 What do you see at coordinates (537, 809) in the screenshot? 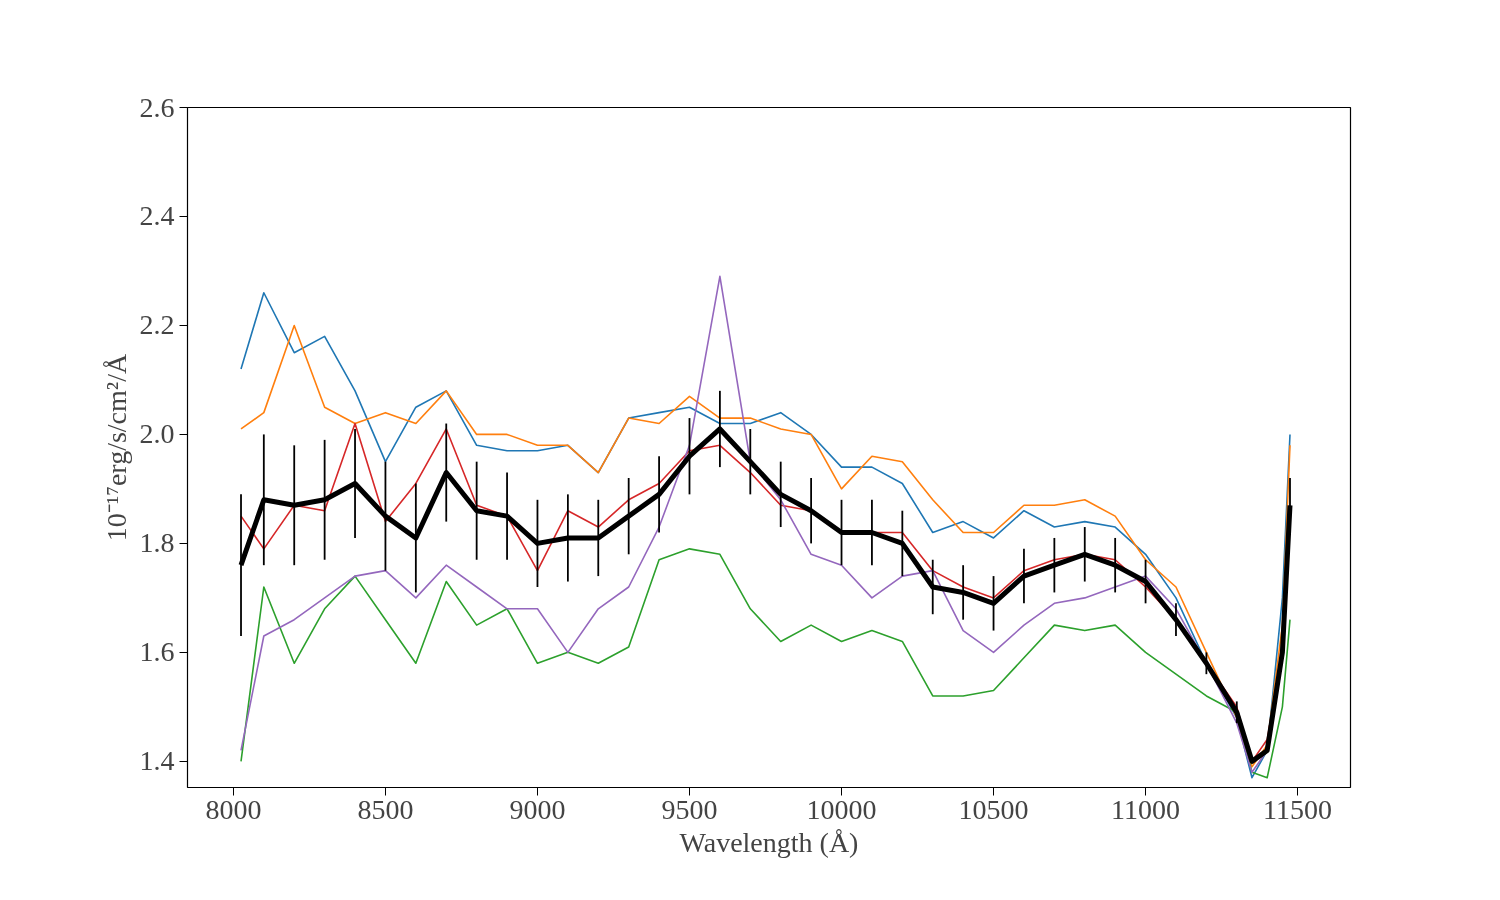
I see `x-tick-label: 9000` at bounding box center [537, 809].